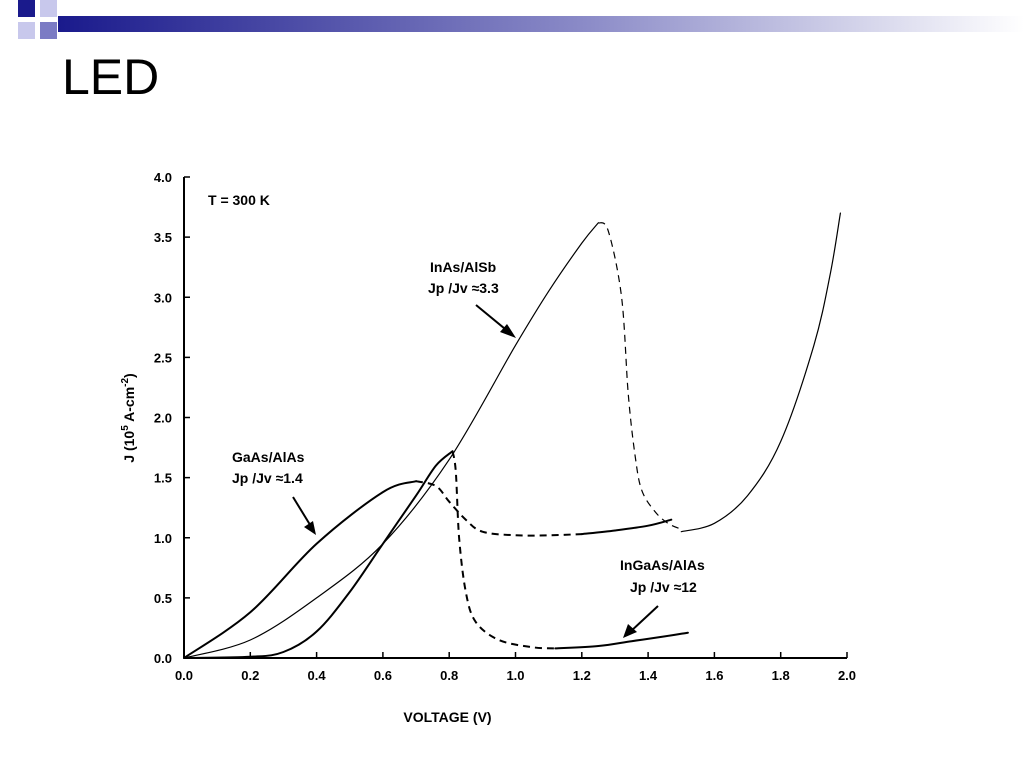 The height and width of the screenshot is (768, 1024). I want to click on y-tick-label: 1.0, so click(163, 538).